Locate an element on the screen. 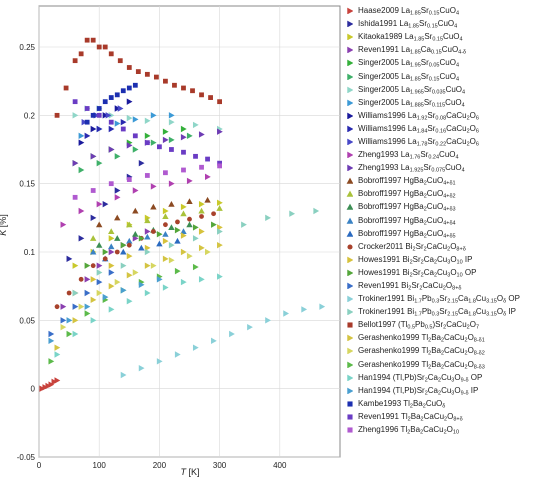 This screenshot has width=550, height=487. legend-item: Singer2005 La1.965Sr0.035CuO4 is located at coordinates (447, 89).